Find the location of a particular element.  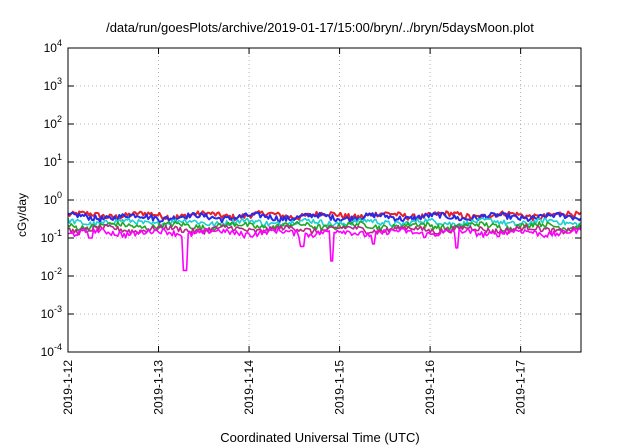

y-tick-label: 10² is located at coordinates (53, 122).